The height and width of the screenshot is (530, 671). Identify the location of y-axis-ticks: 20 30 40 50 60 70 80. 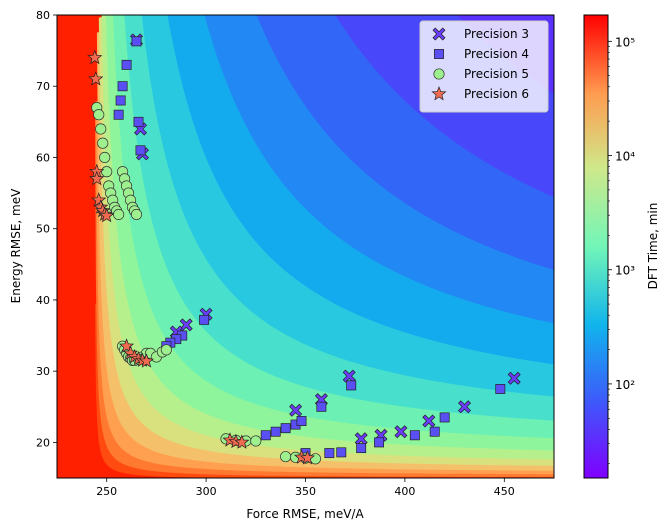
(46, 229).